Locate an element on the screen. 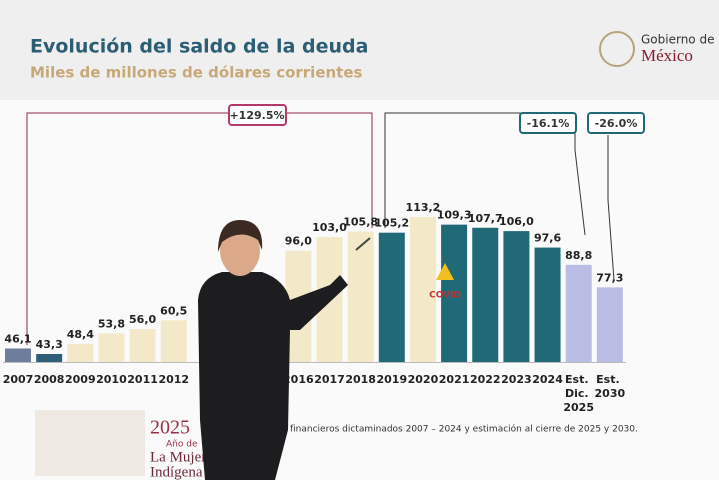  annotation: -26.0% is located at coordinates (616, 123).